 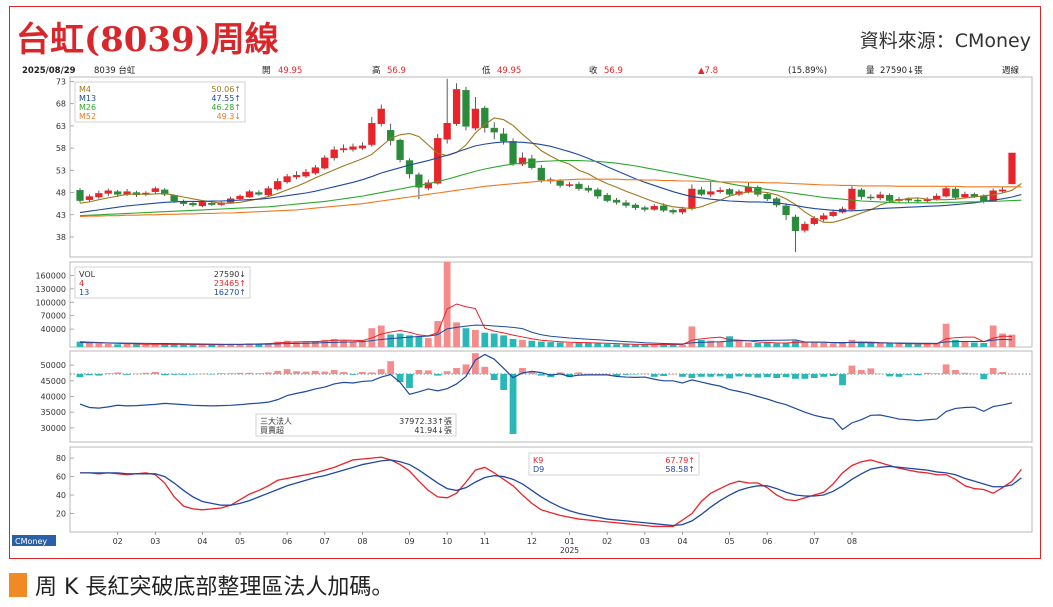 I want to click on x-tick-label-5: 07, so click(x=325, y=541).